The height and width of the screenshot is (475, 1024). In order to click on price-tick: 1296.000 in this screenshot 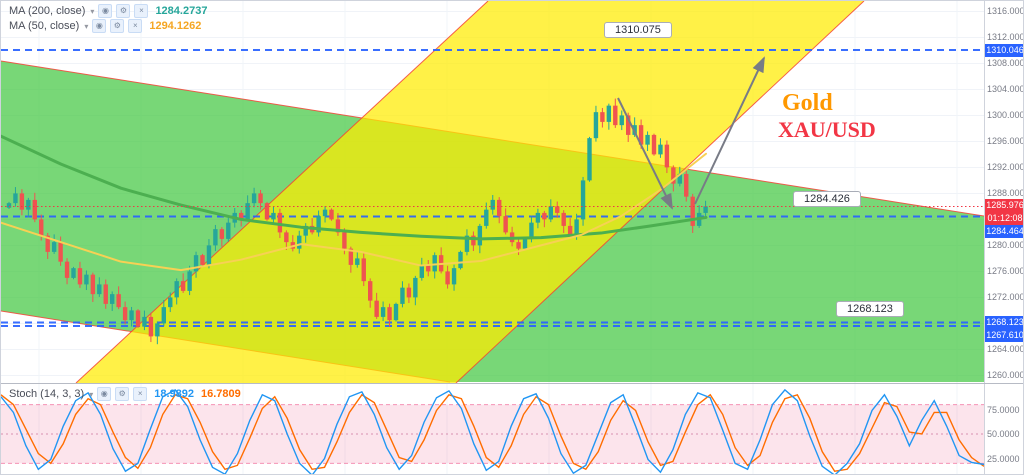, I will do `click(1005, 141)`.